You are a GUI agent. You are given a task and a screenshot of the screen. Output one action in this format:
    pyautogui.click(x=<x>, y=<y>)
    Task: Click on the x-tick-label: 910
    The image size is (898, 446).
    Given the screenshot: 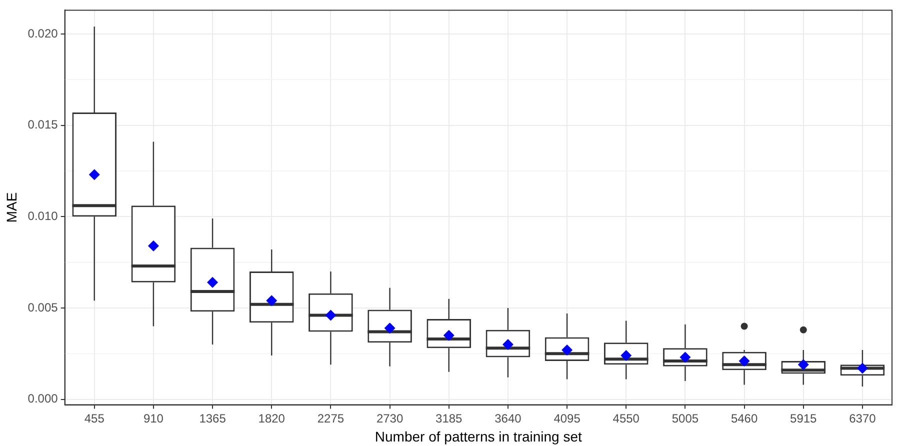 What is the action you would take?
    pyautogui.click(x=153, y=418)
    